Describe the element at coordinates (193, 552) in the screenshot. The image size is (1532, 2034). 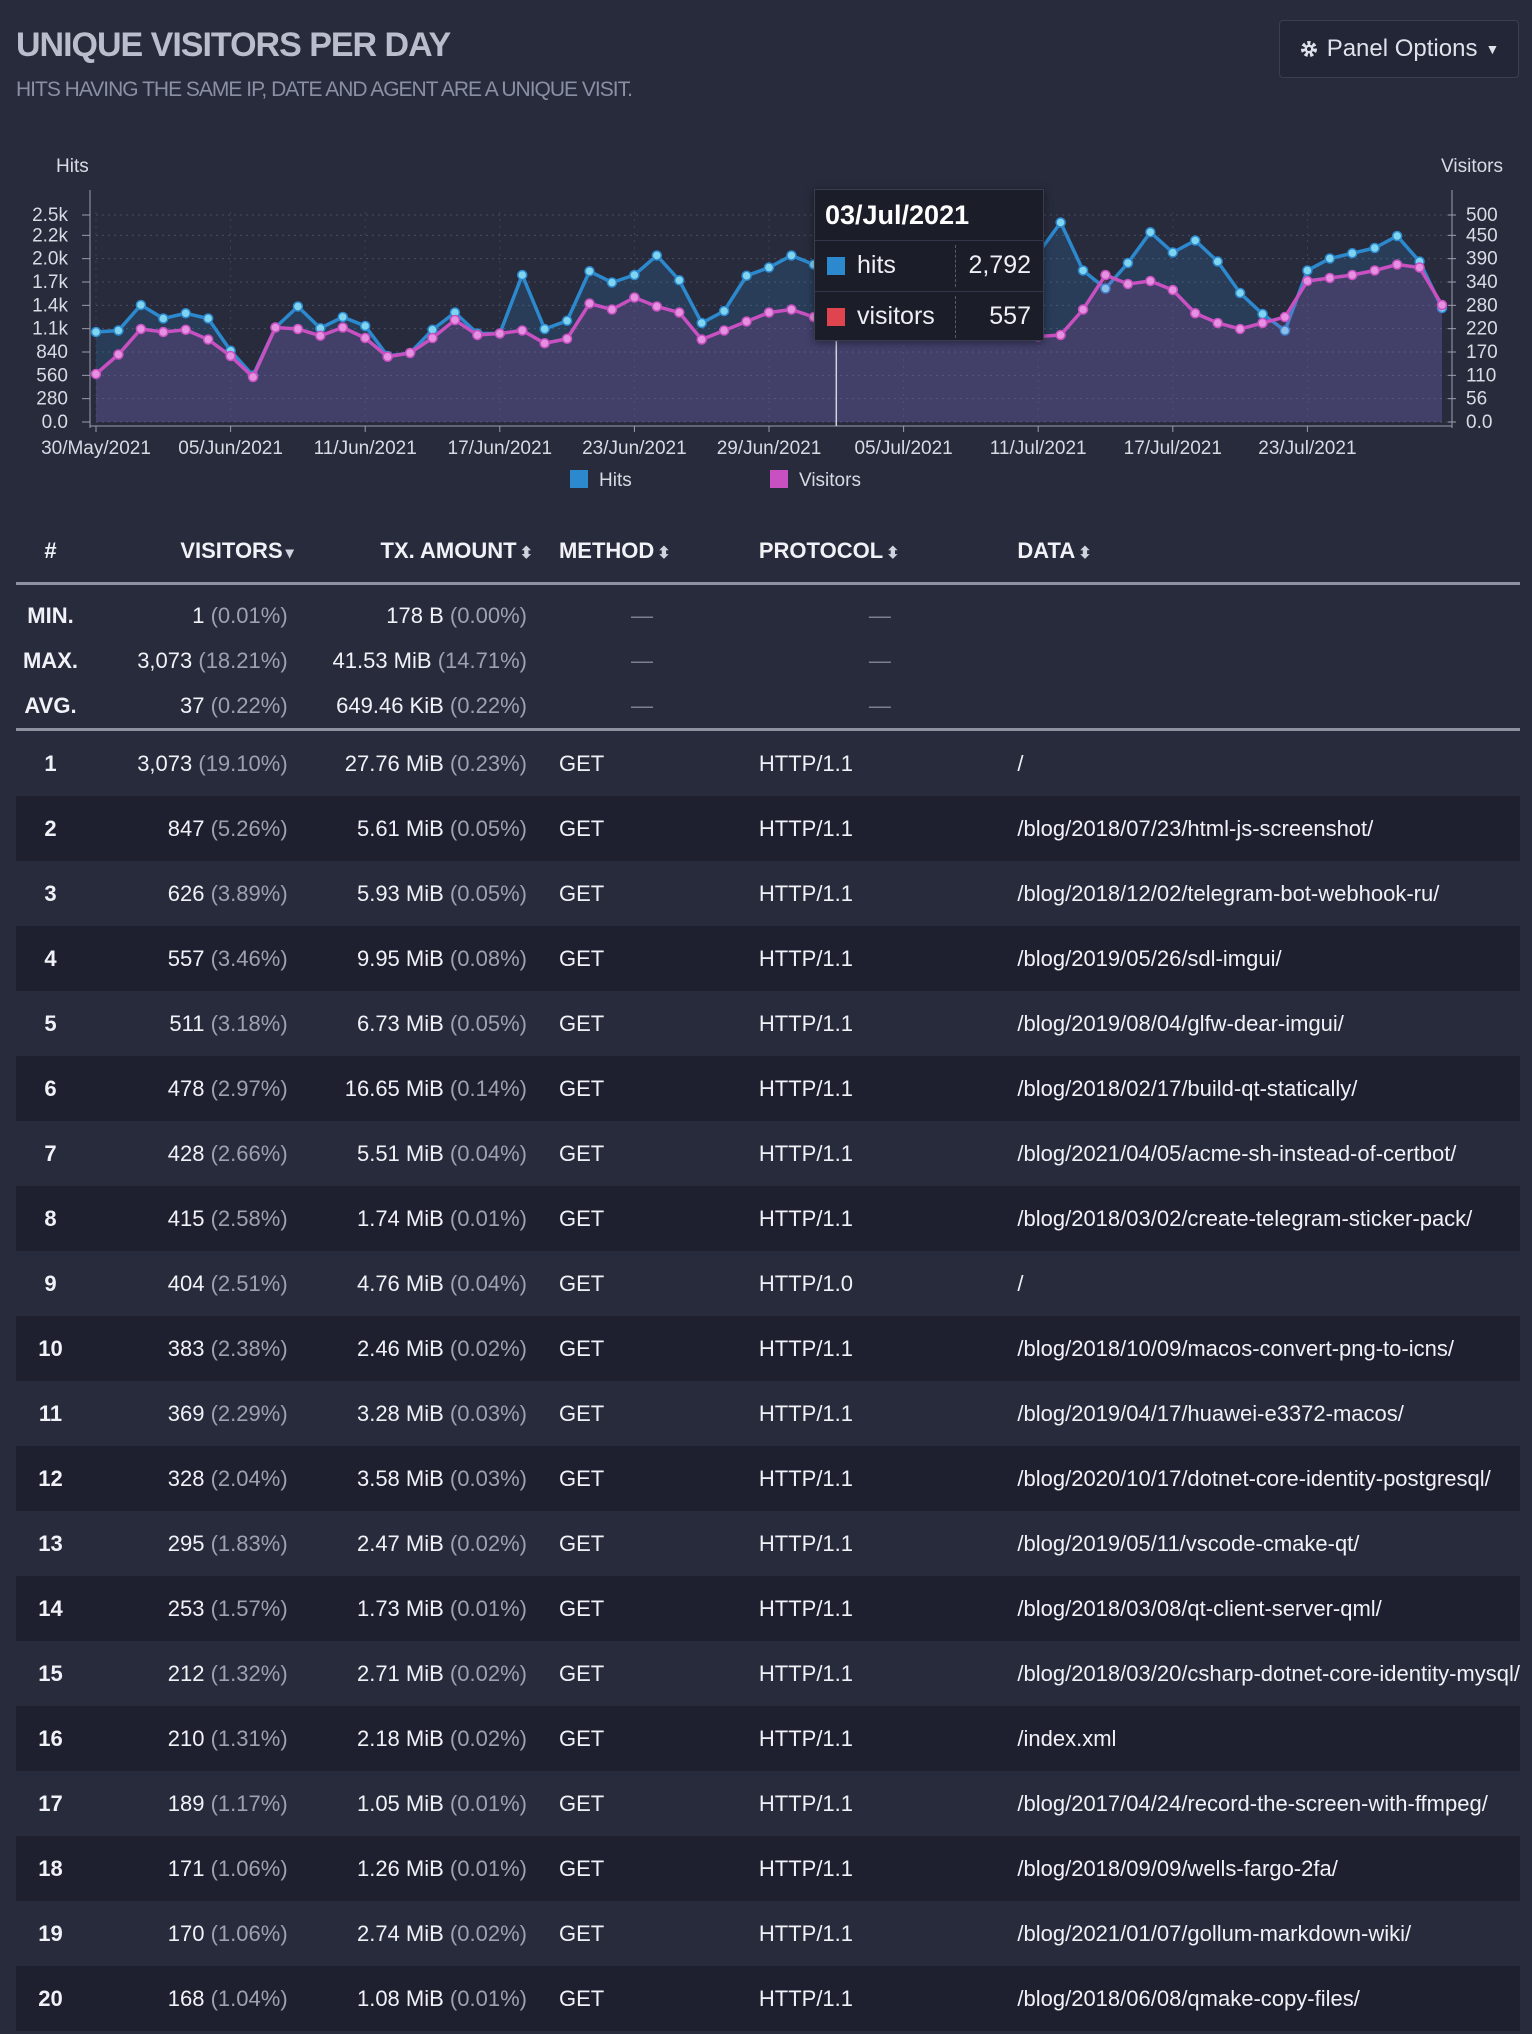
I see `col-visitors: VISITORS ▾` at that location.